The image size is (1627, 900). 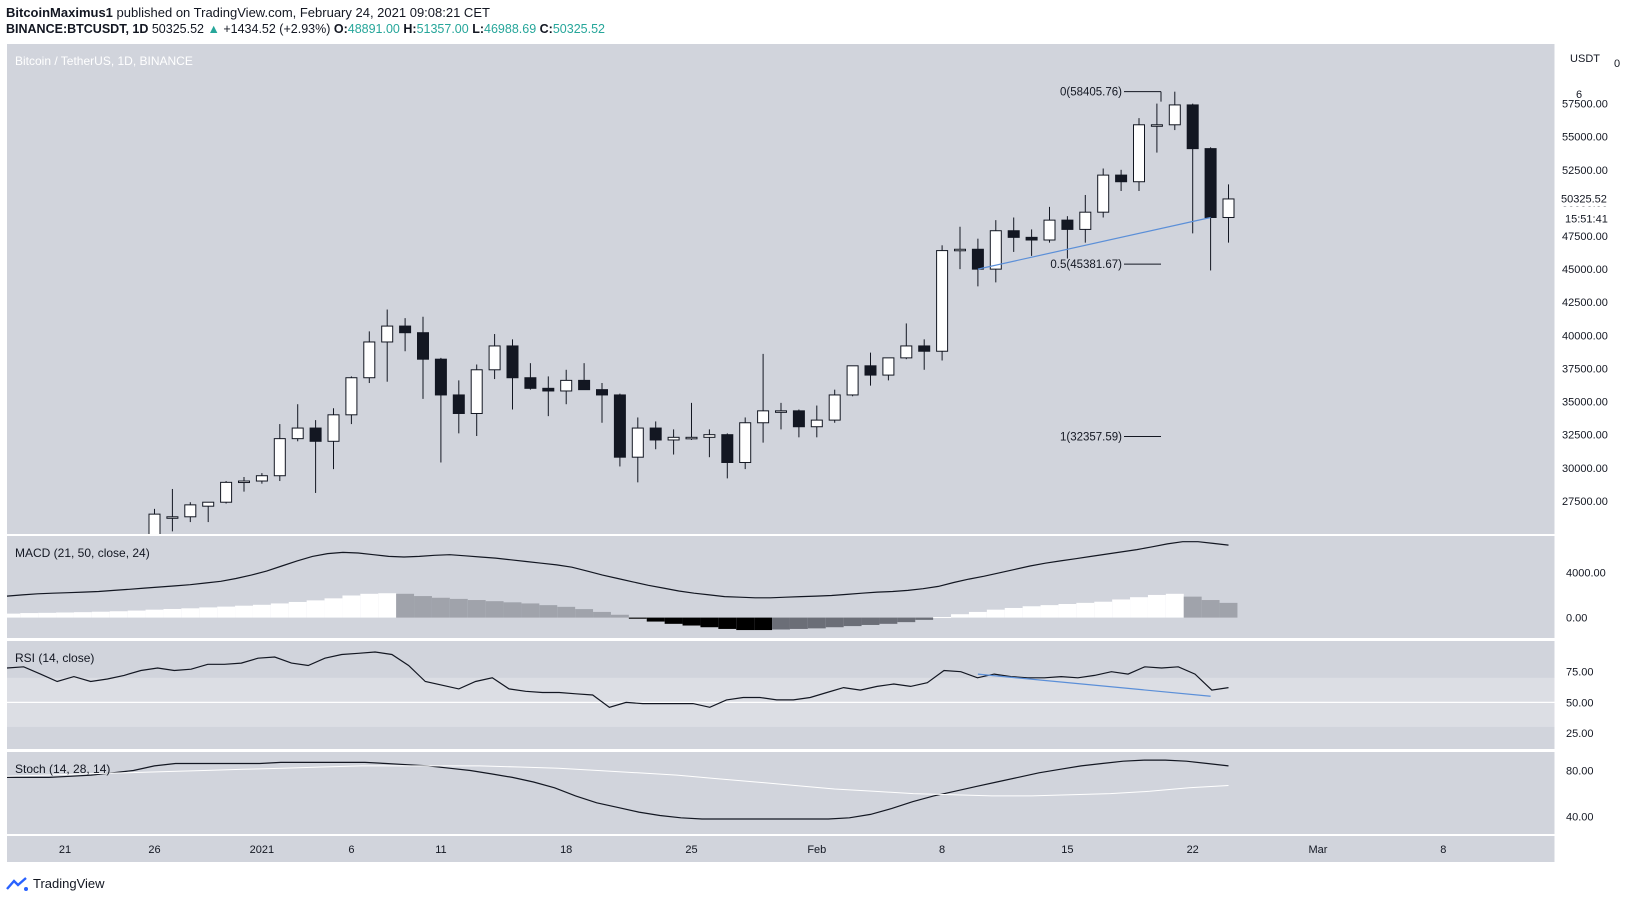 I want to click on author-name: BitcoinMaximus1, so click(x=59, y=12).